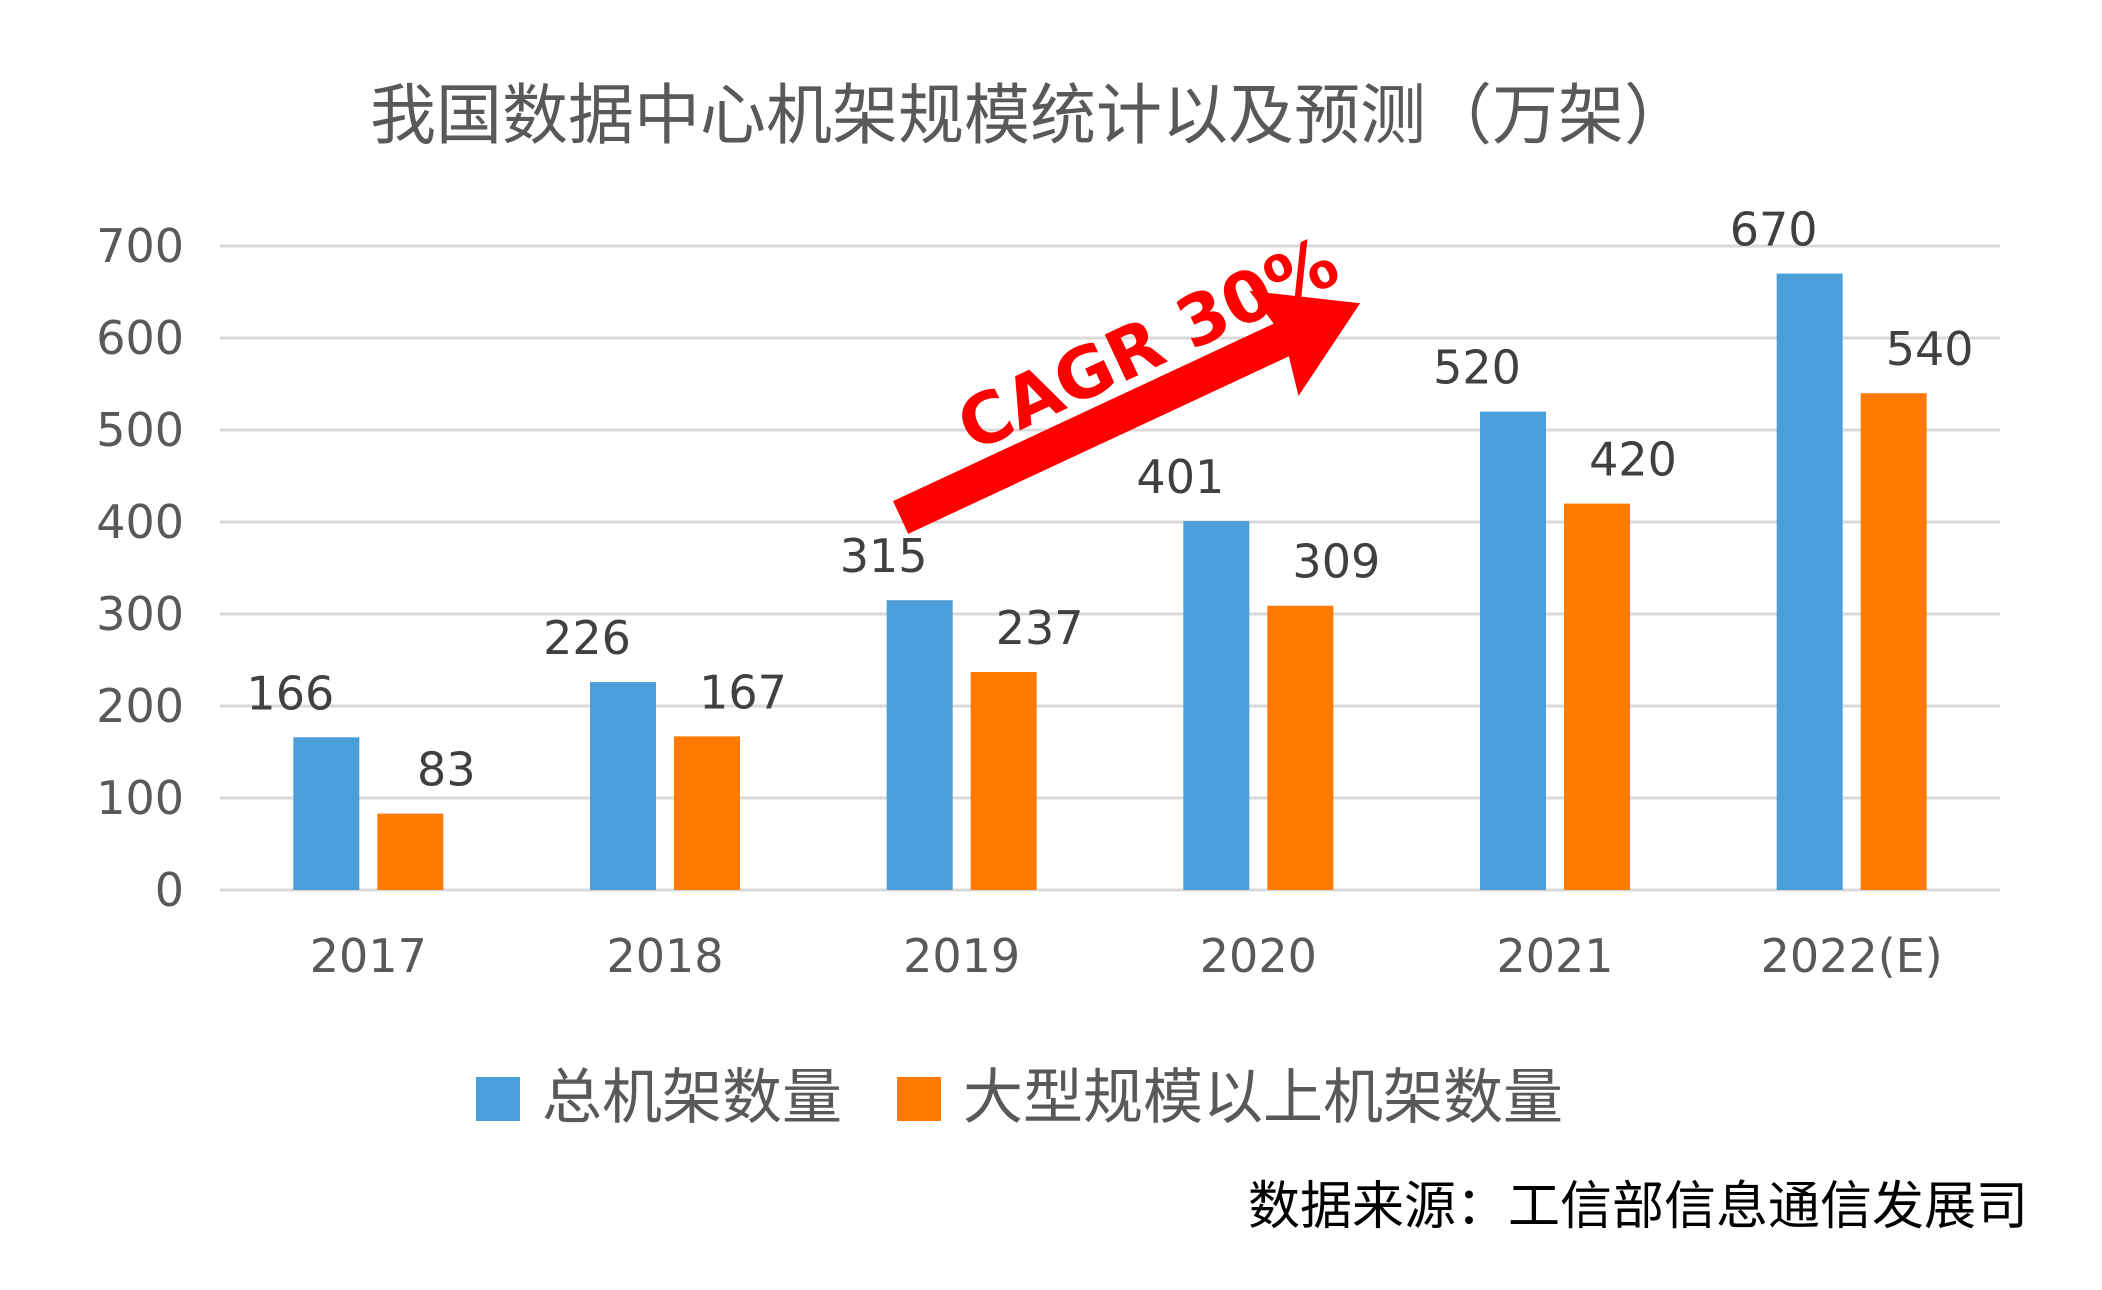 Image resolution: width=2102 pixels, height=1290 pixels. I want to click on data-label: 401, so click(1180, 477).